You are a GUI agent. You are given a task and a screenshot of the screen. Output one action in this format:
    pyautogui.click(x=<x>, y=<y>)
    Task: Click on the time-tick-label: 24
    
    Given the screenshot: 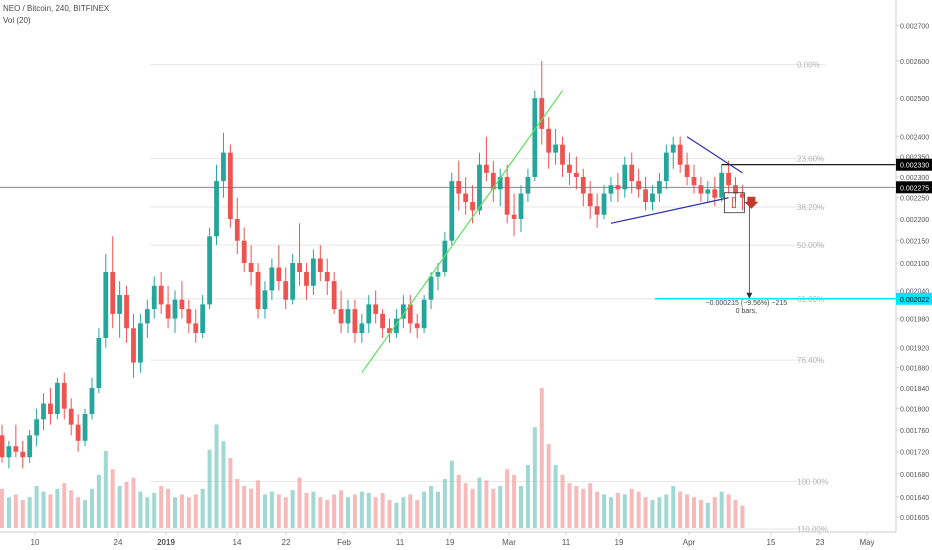 What is the action you would take?
    pyautogui.click(x=118, y=542)
    